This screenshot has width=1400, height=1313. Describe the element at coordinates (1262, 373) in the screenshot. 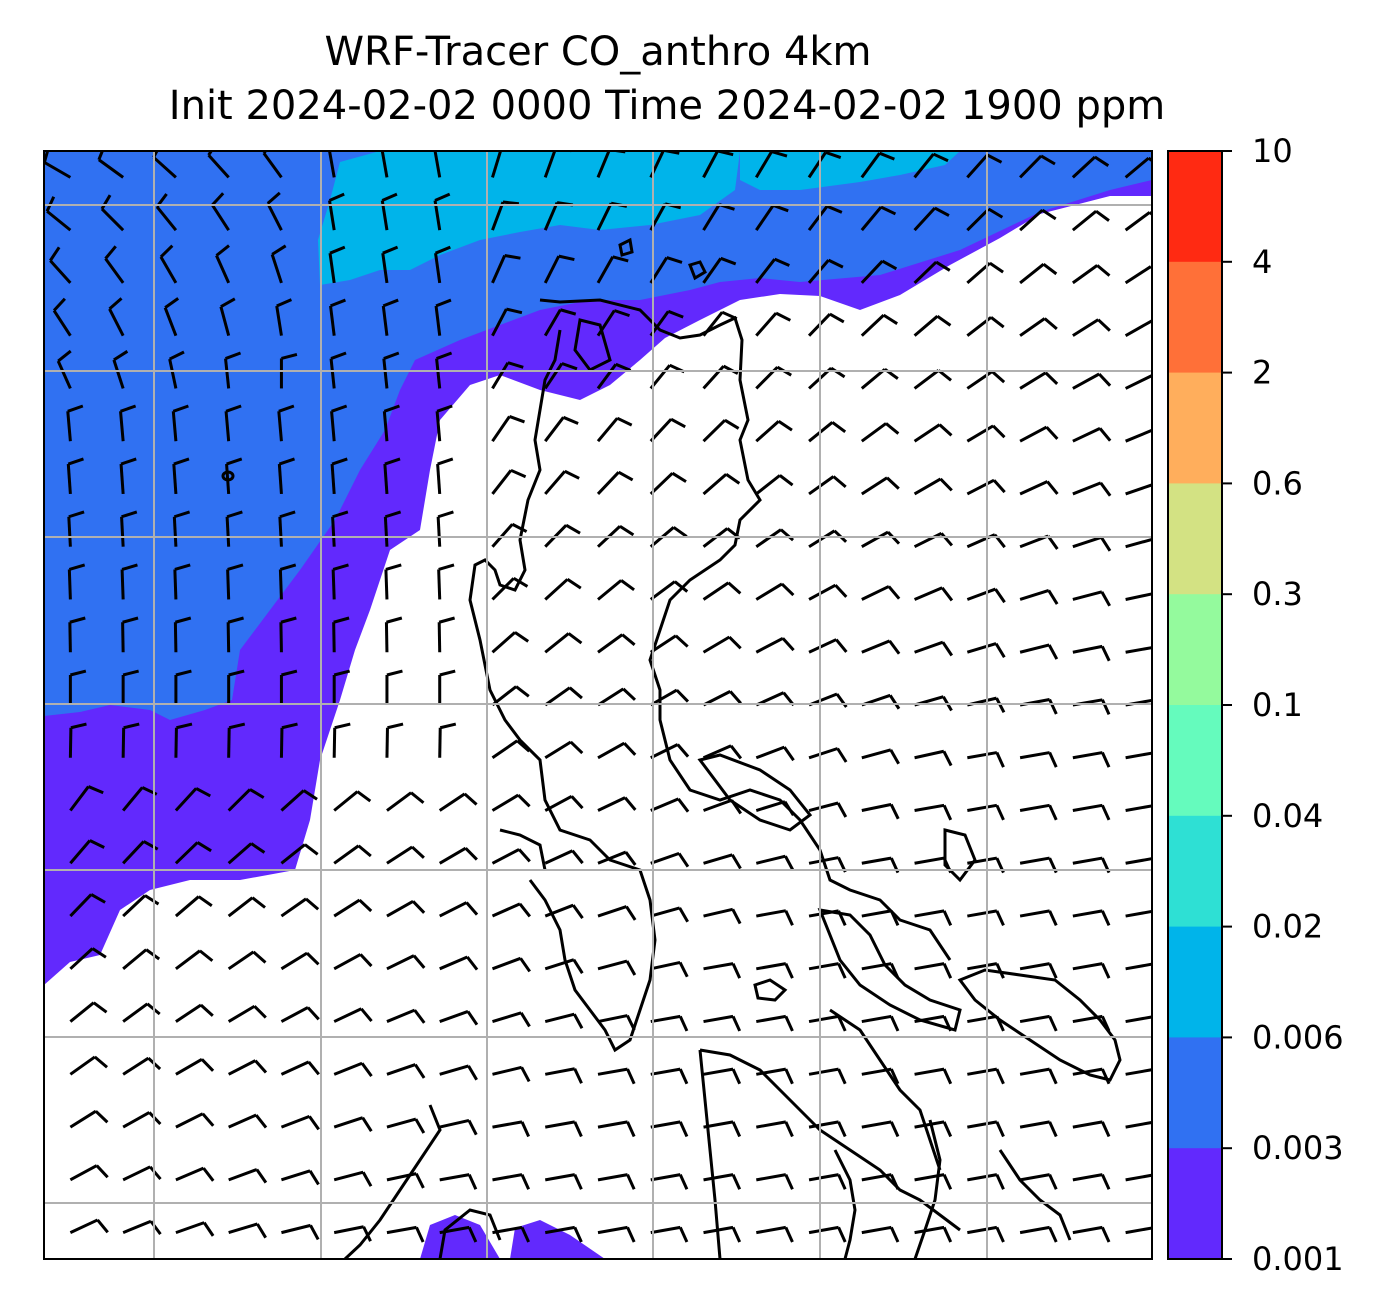

I see `colorbar-tick-label: 2` at that location.